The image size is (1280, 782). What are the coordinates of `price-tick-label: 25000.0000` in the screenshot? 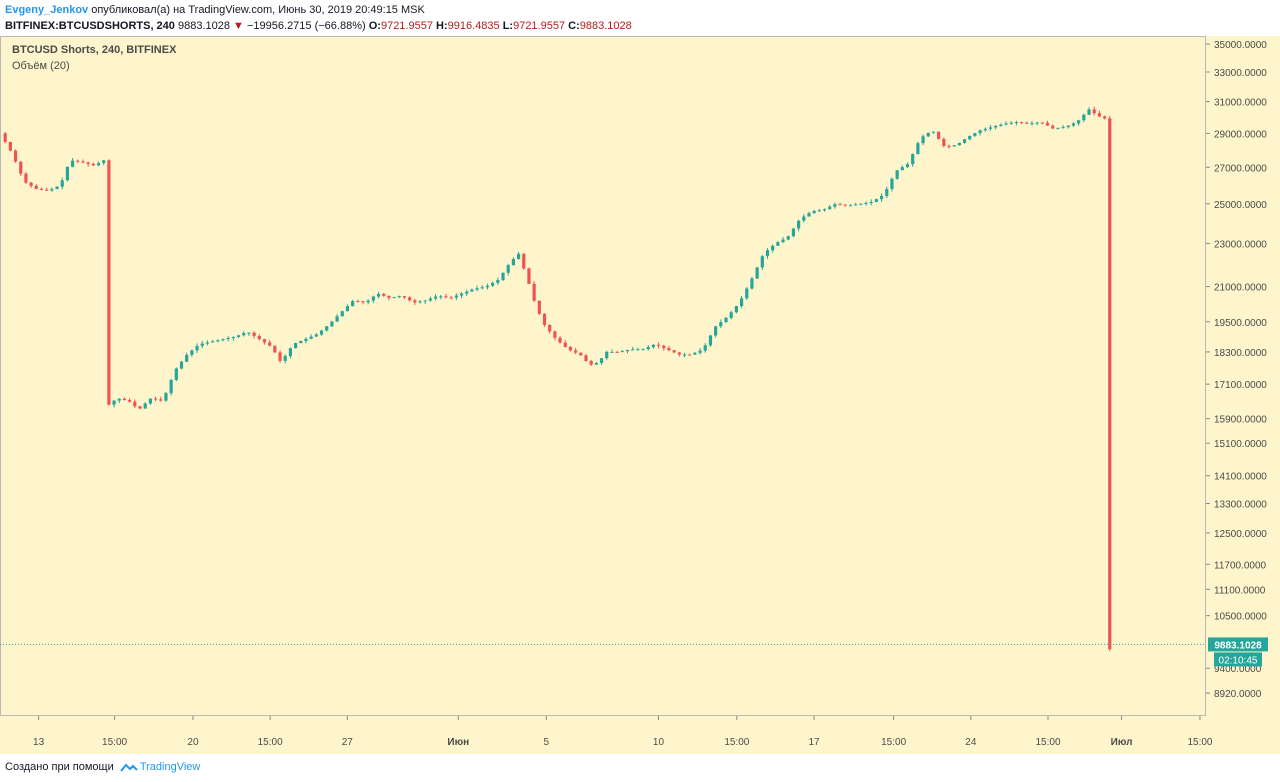 It's located at (1240, 205).